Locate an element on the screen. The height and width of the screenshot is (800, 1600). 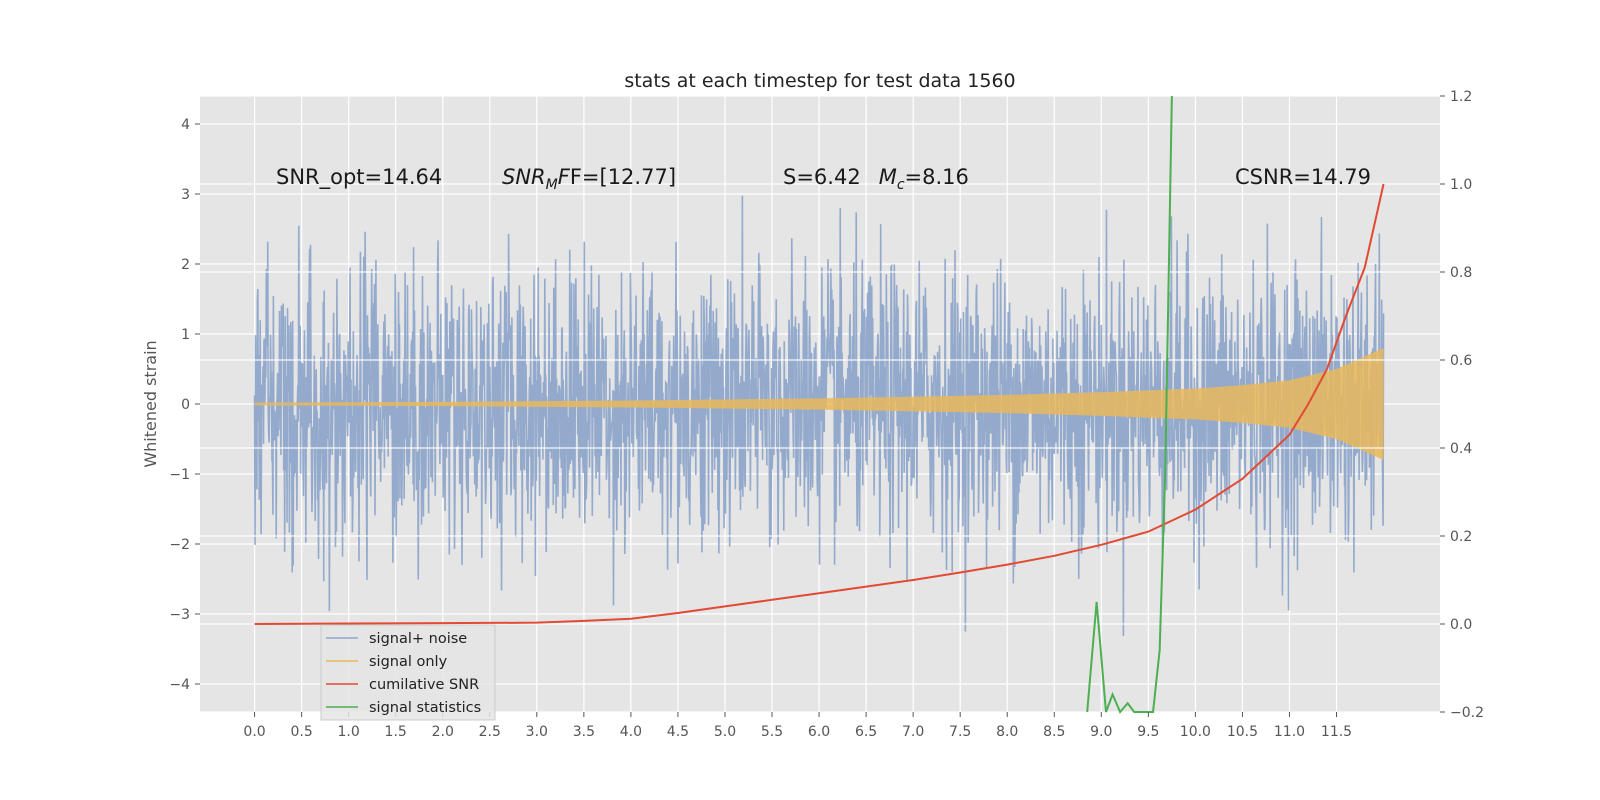
x-tick-label-22: 11.0 is located at coordinates (1289, 732).